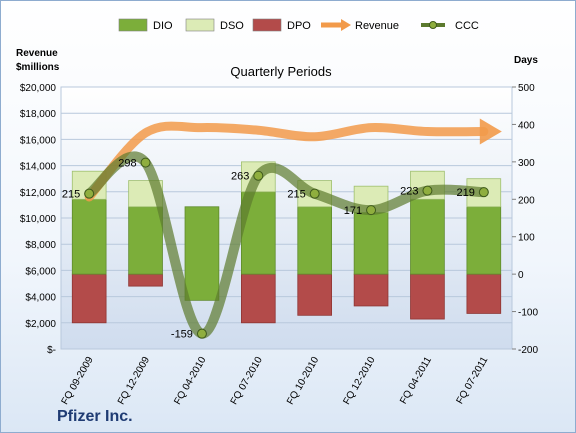  Describe the element at coordinates (51, 350) in the screenshot. I see `y-left-tick-label: $-` at that location.